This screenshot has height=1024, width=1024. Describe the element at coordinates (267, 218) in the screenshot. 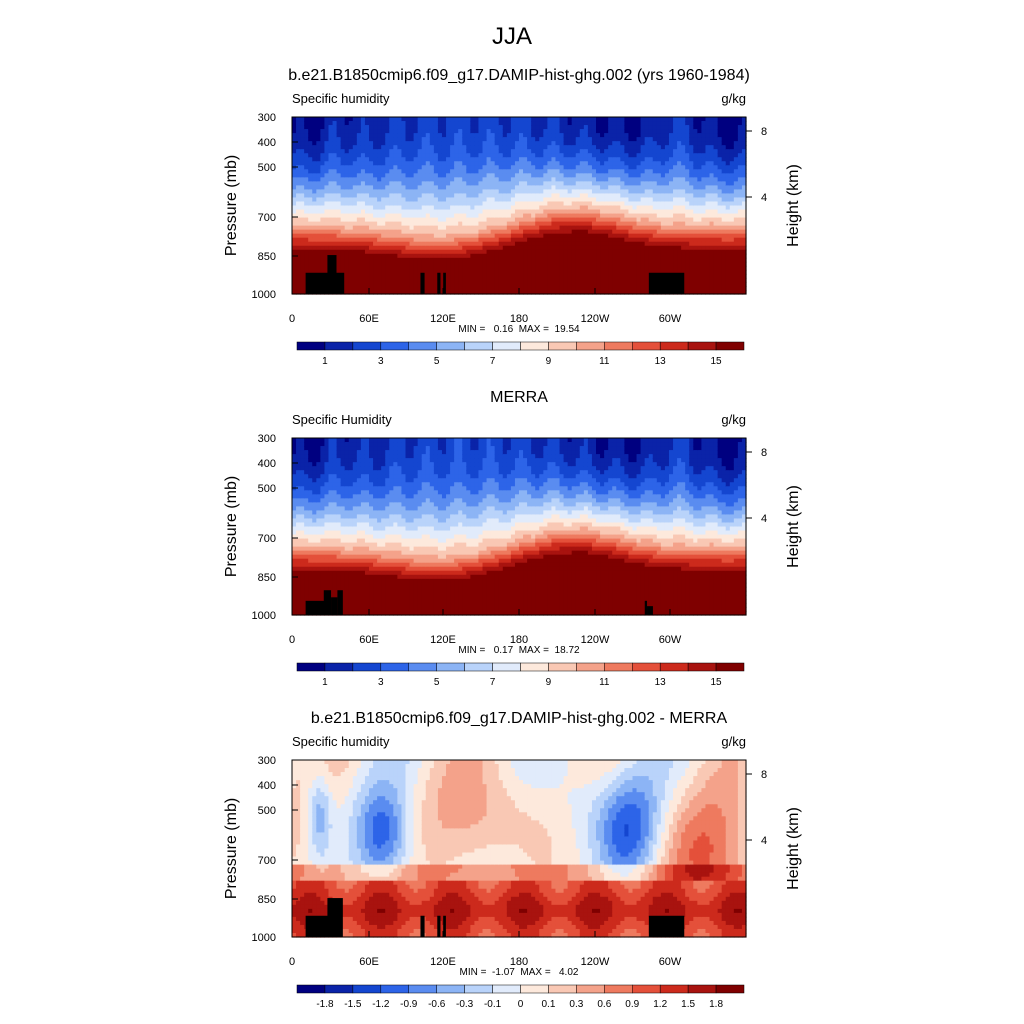

I see `y-tick-label: 700` at that location.